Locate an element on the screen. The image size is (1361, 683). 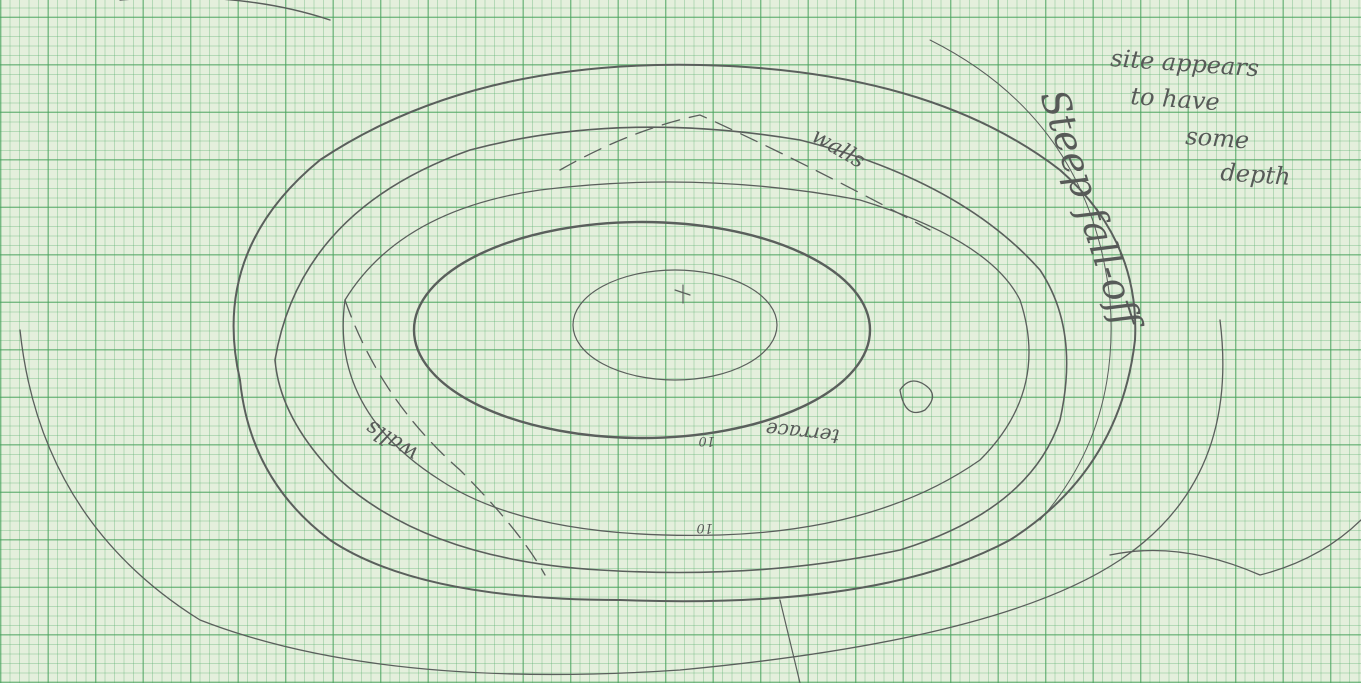
steep-label: Steep fall-off is located at coordinates (1091, 211).